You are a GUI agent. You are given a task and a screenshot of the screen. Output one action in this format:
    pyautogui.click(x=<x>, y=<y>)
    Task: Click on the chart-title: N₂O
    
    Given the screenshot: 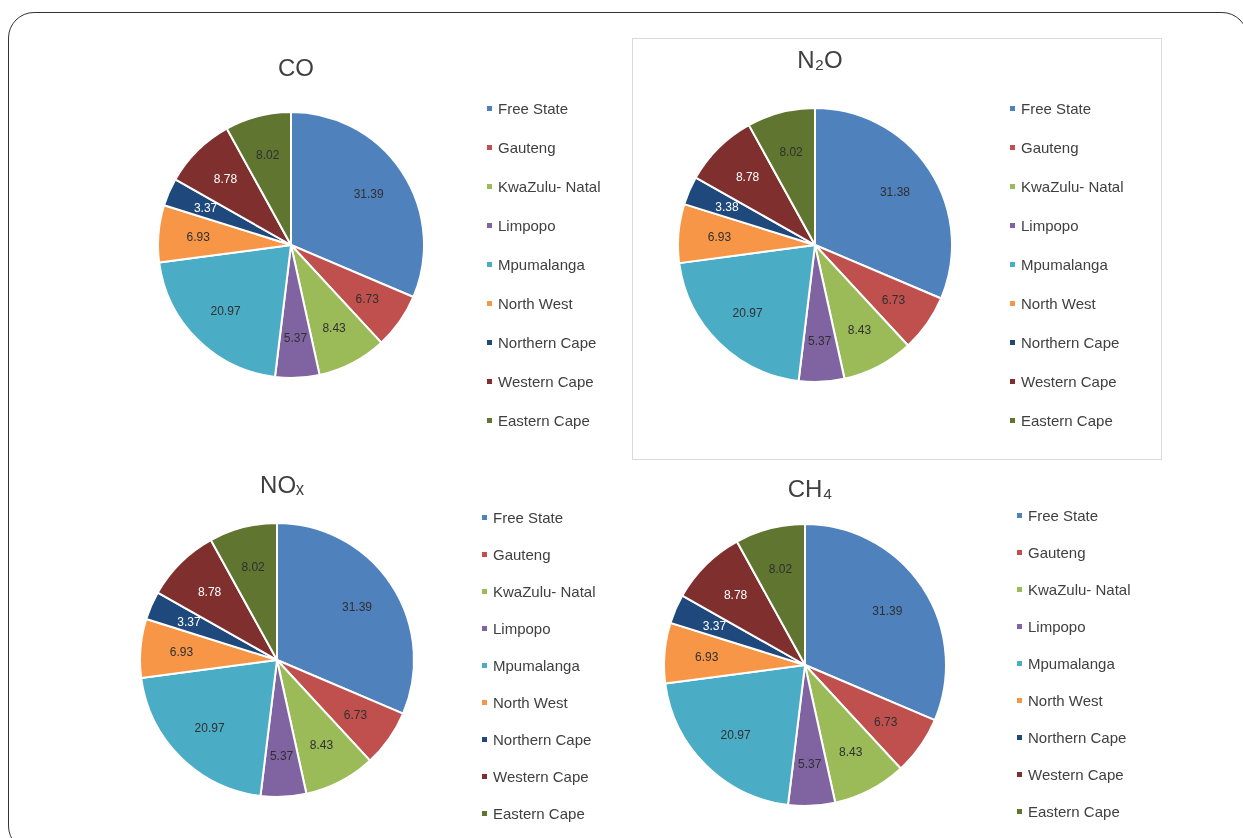 What is the action you would take?
    pyautogui.click(x=820, y=59)
    